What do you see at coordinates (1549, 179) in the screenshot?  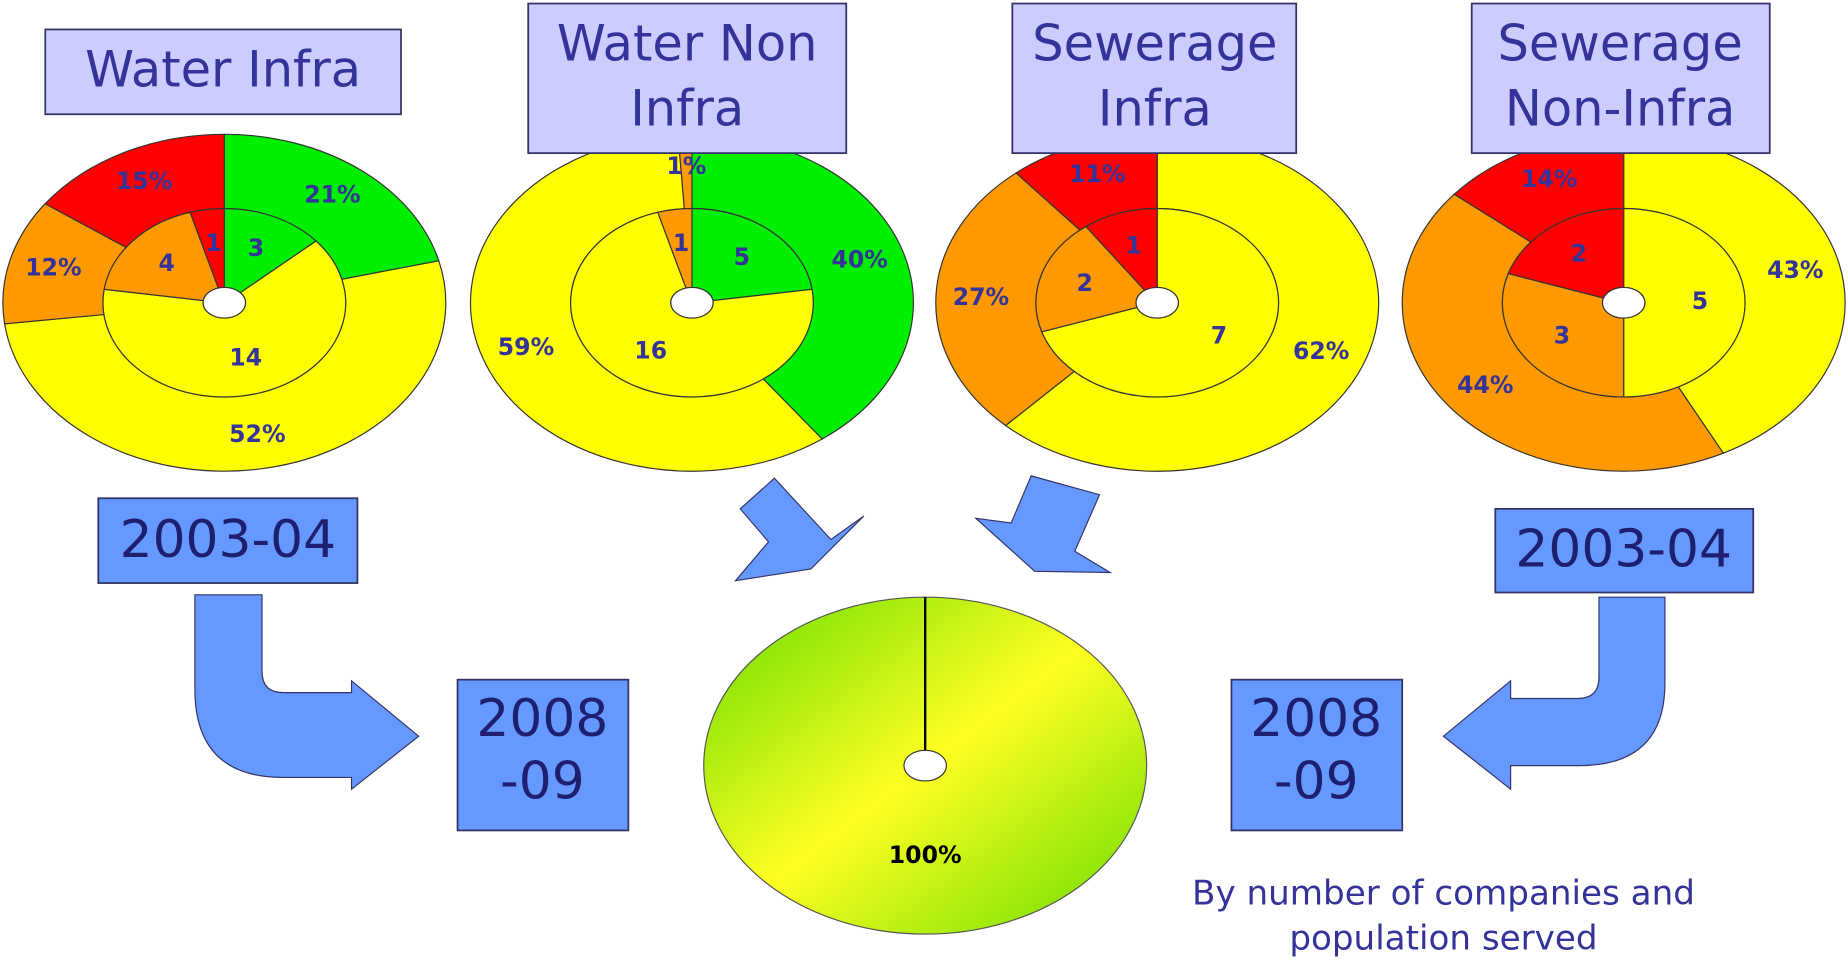 I see `data-label: 14%` at bounding box center [1549, 179].